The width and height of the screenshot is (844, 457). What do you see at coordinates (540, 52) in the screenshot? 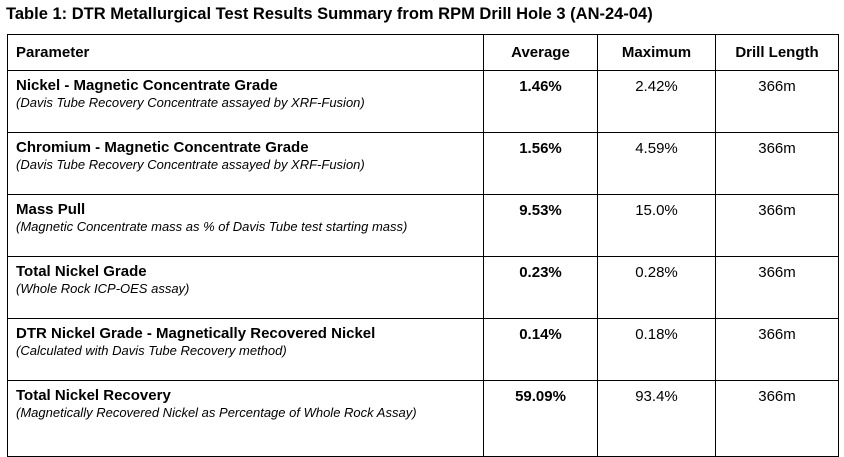
I see `header-average: Average` at bounding box center [540, 52].